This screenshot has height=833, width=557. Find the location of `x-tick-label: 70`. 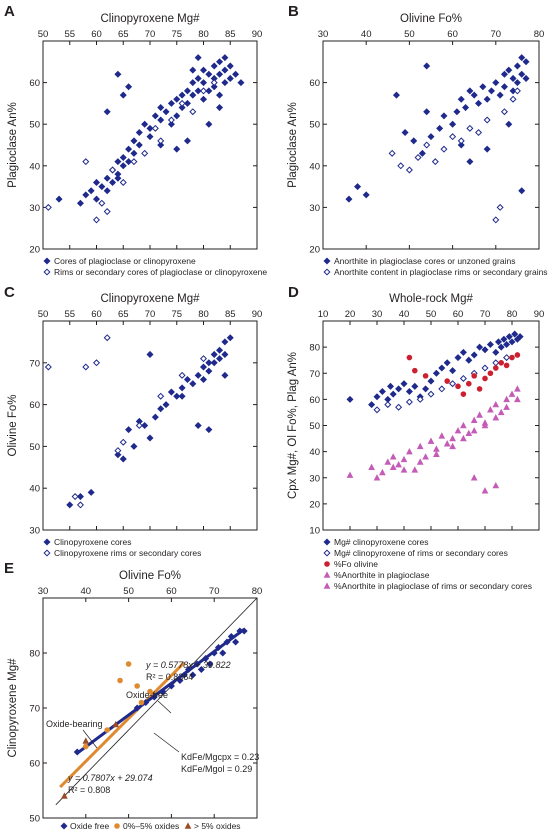

x-tick-label: 70 is located at coordinates (150, 314).